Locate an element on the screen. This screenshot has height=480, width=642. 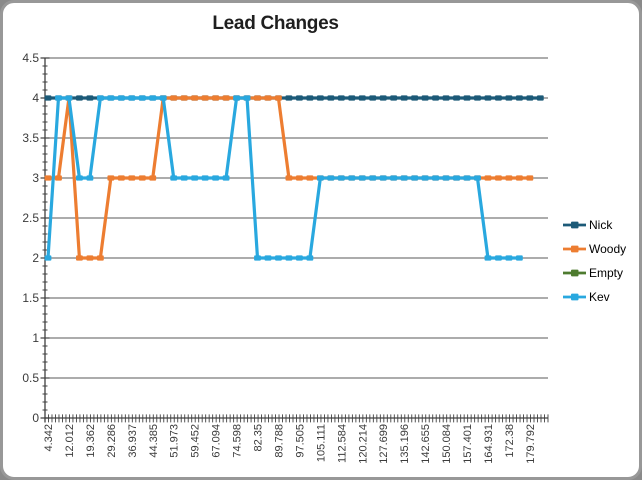
x-axis-label: 150.084 is located at coordinates (447, 444).